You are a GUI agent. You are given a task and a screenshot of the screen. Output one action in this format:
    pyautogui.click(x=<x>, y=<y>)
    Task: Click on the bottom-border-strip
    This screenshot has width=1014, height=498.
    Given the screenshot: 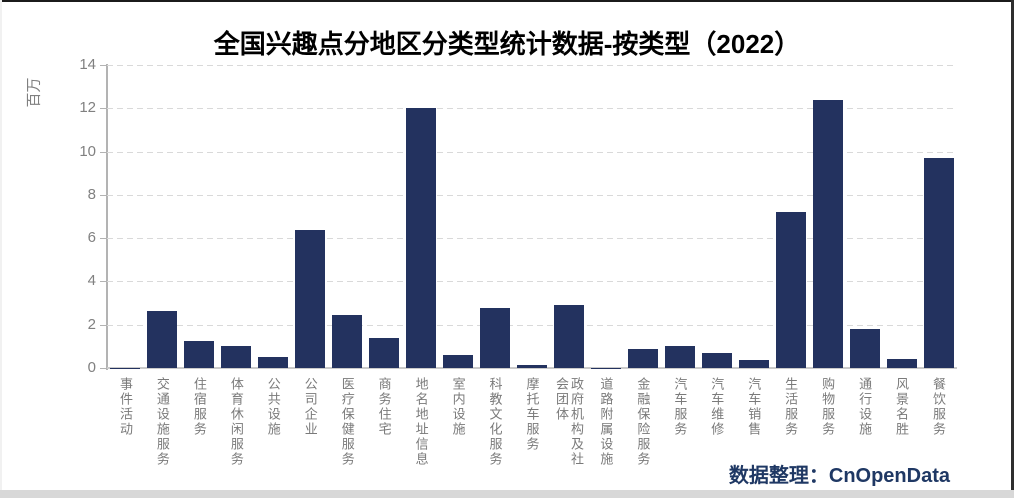 What is the action you would take?
    pyautogui.click(x=507, y=494)
    